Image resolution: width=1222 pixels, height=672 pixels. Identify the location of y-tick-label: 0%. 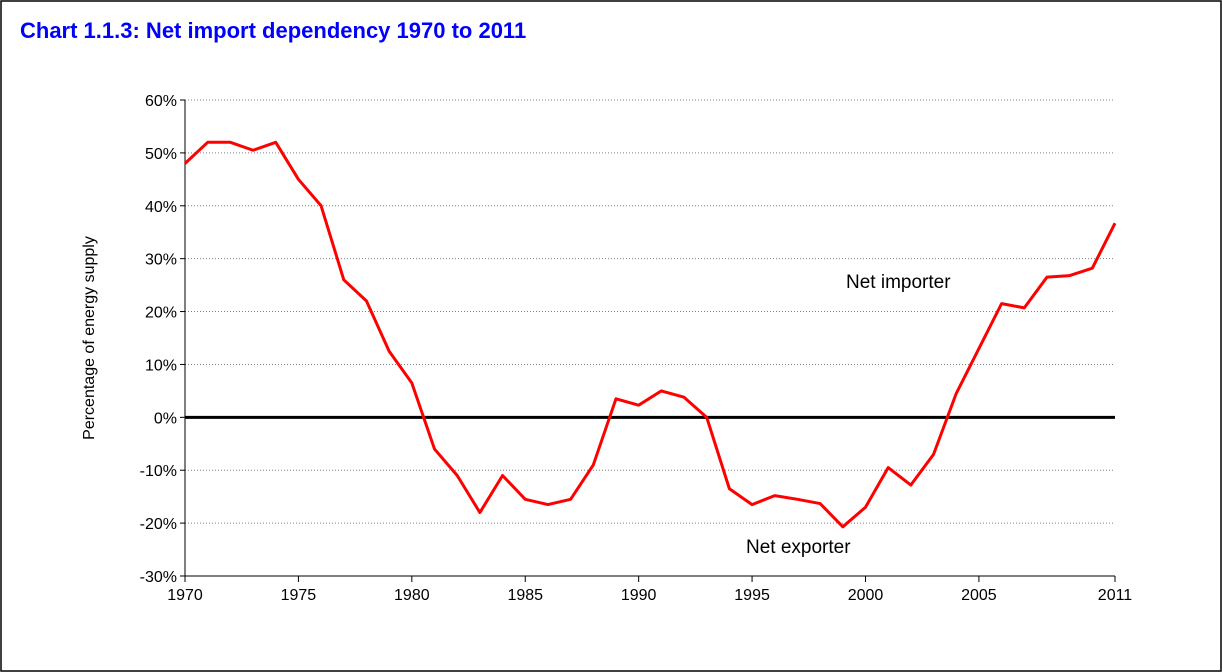
(165, 418).